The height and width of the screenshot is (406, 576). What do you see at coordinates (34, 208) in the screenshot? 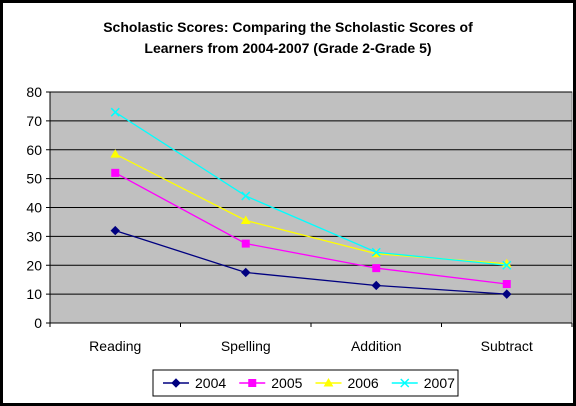
I see `y-tick-label: 40` at bounding box center [34, 208].